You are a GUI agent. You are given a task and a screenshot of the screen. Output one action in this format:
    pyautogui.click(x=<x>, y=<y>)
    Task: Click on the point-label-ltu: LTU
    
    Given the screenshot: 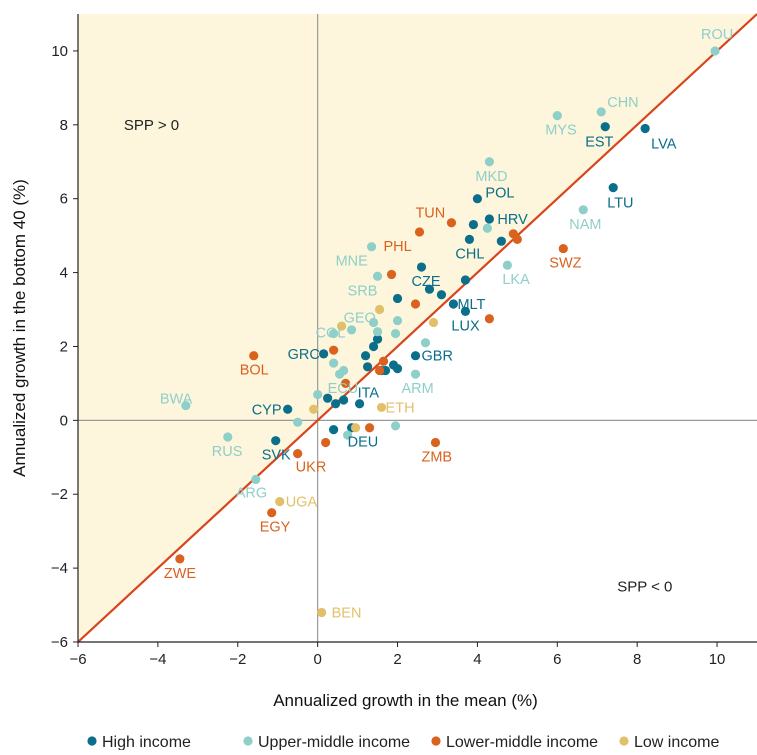 What is the action you would take?
    pyautogui.click(x=620, y=204)
    